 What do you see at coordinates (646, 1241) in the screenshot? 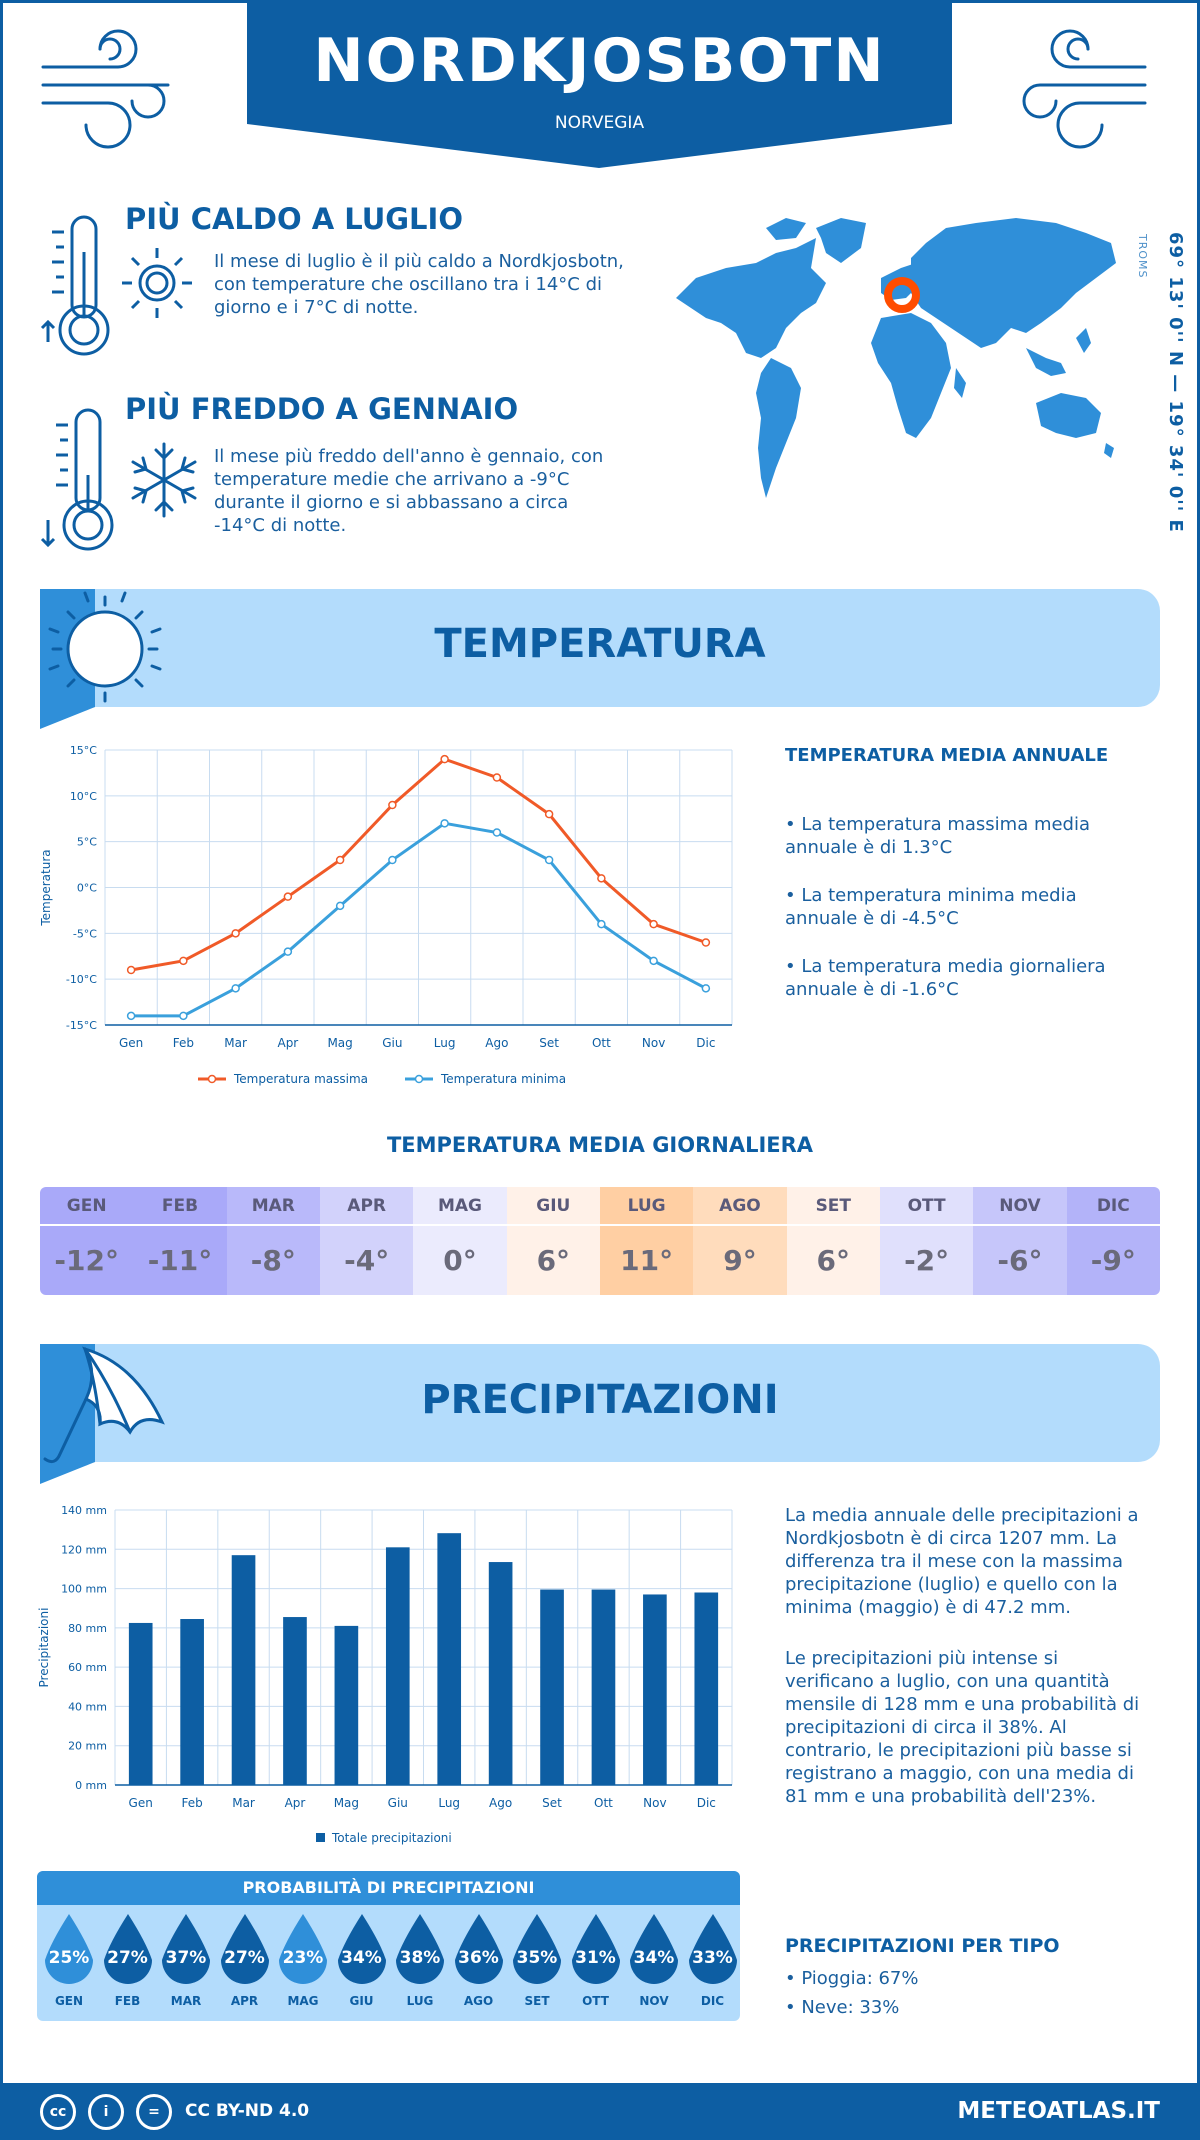
I see `daily-temp-column: LUG 11°` at bounding box center [646, 1241].